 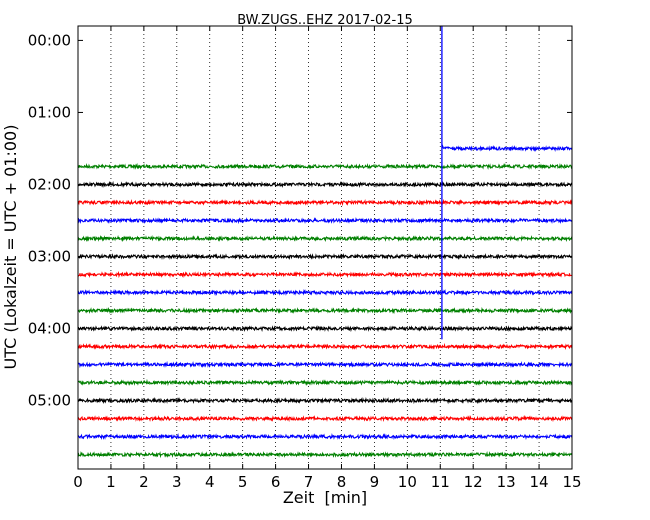 I want to click on y-tick-label: 04:00, so click(x=49, y=329).